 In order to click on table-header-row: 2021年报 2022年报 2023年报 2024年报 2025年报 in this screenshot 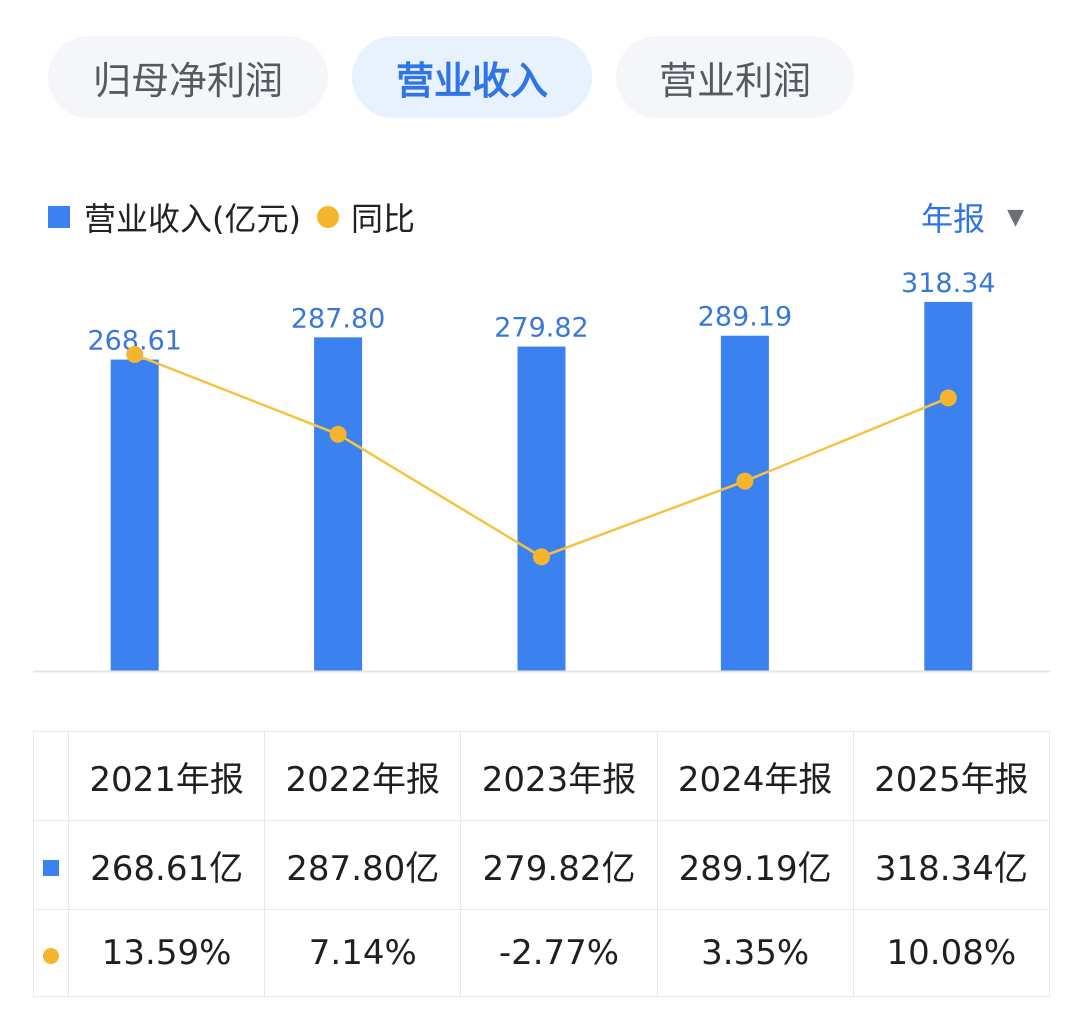, I will do `click(542, 776)`.